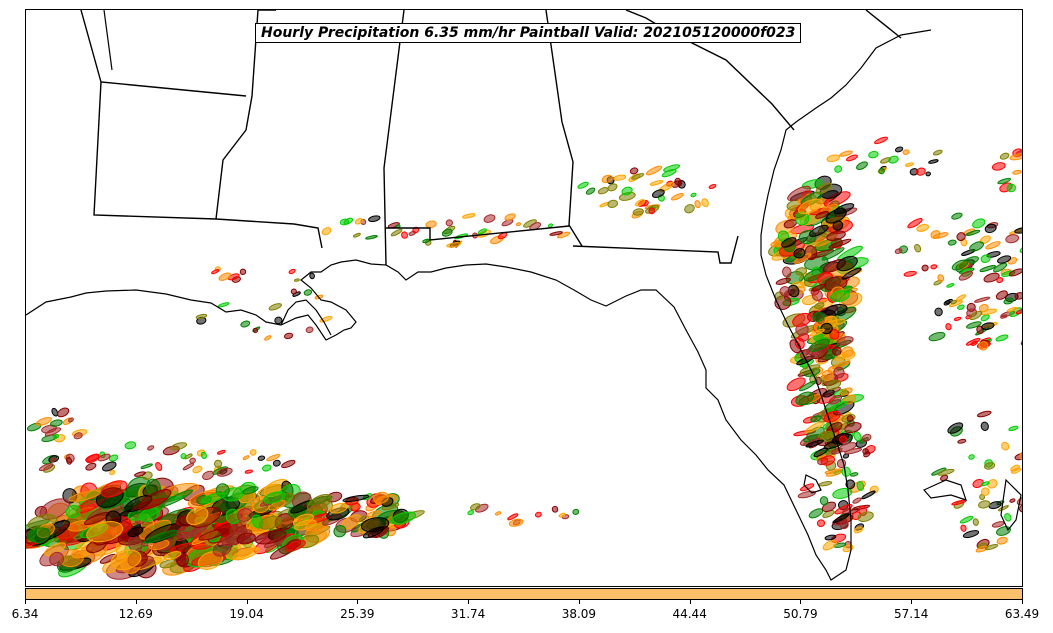  Describe the element at coordinates (911, 614) in the screenshot. I see `colorbar-tick-label: 57.14` at that location.